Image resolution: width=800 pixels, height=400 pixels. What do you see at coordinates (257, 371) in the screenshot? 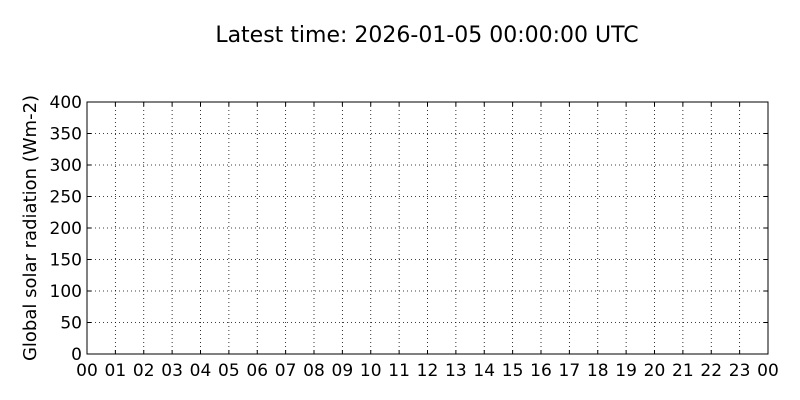
I see `x-tick-label: 06` at bounding box center [257, 371].